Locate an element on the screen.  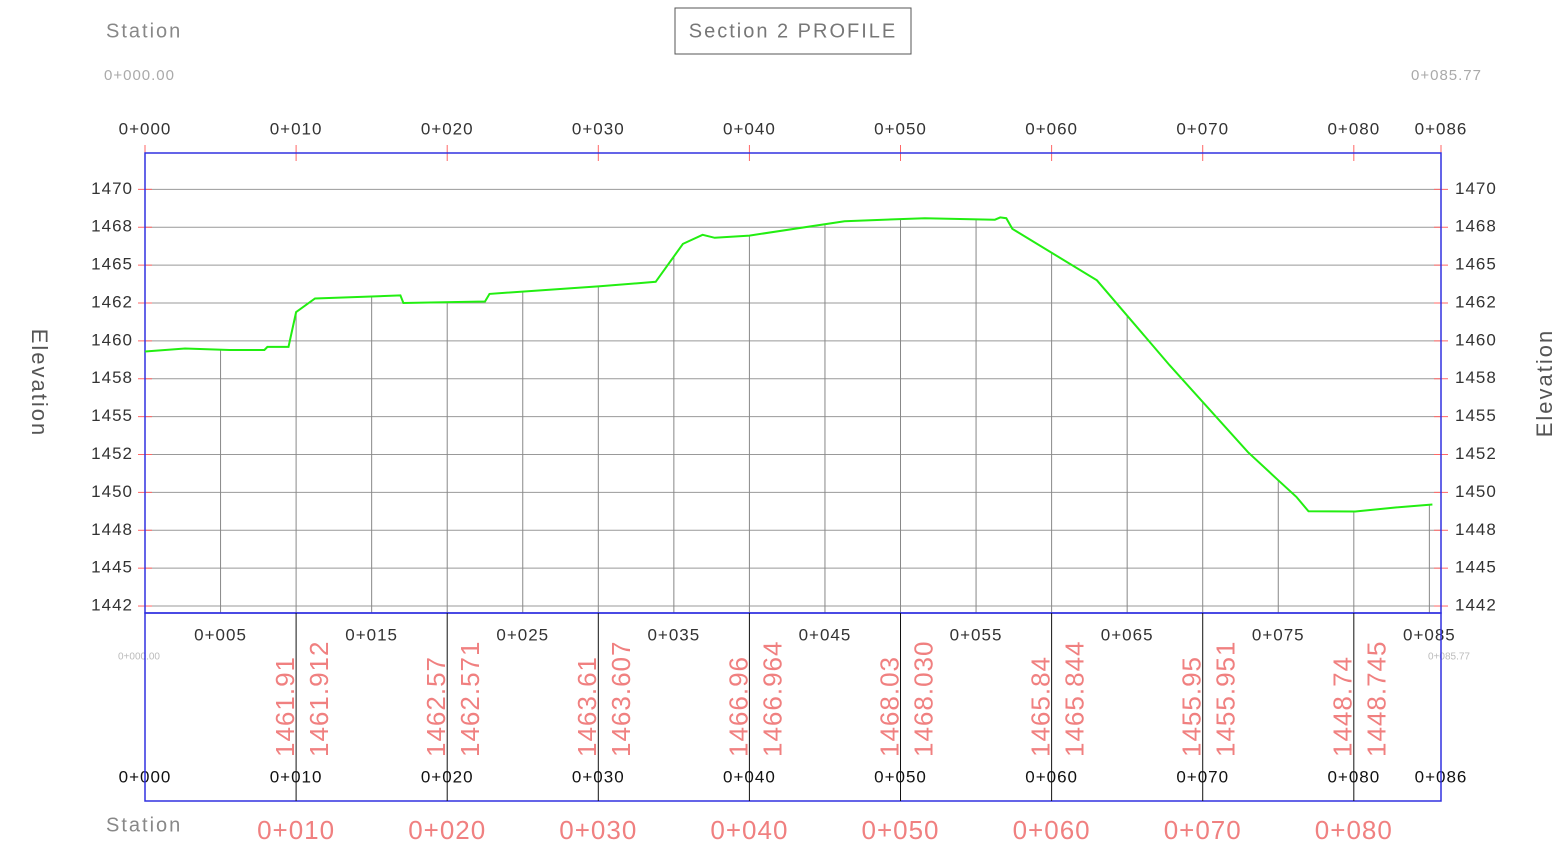
station-label: 0+010 is located at coordinates (296, 830).